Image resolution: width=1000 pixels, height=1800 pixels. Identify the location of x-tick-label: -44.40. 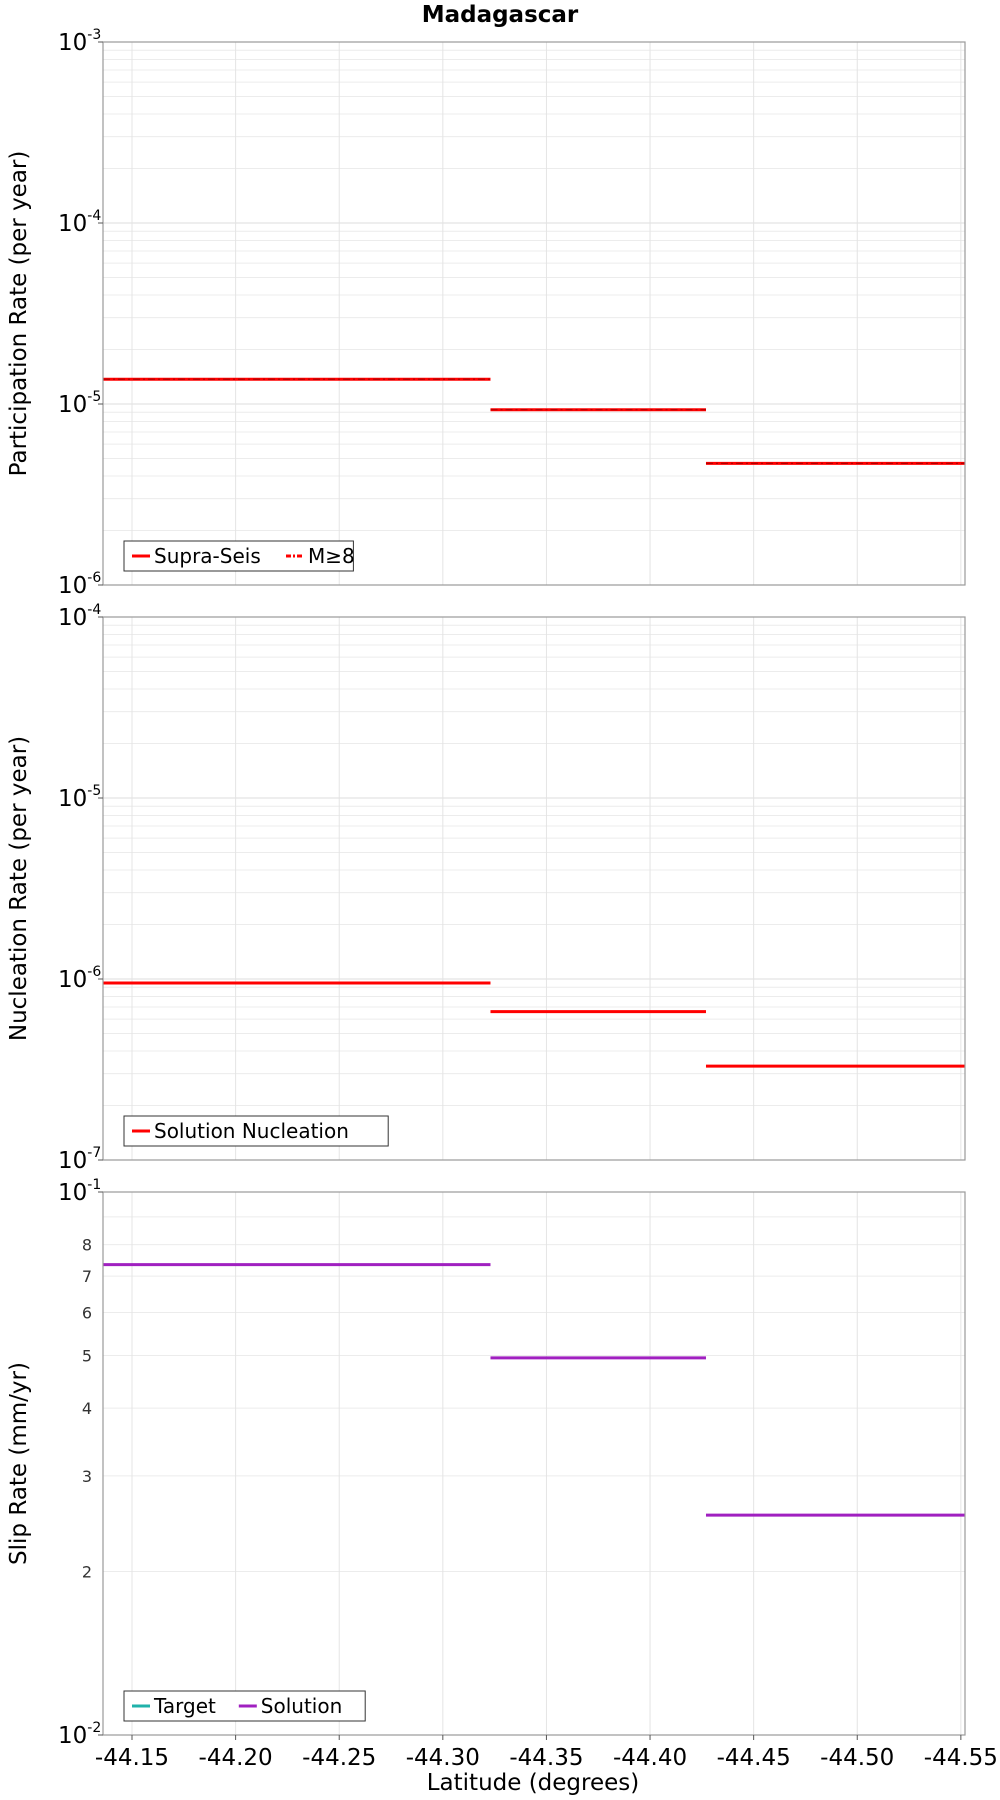
(650, 1758).